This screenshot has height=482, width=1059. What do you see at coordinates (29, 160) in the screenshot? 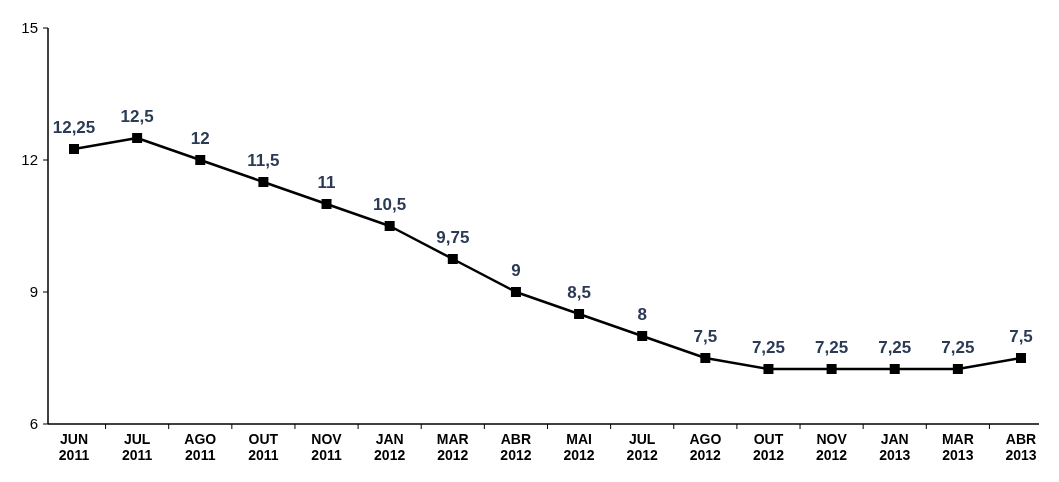
I see `y-tick-label: 12` at bounding box center [29, 160].